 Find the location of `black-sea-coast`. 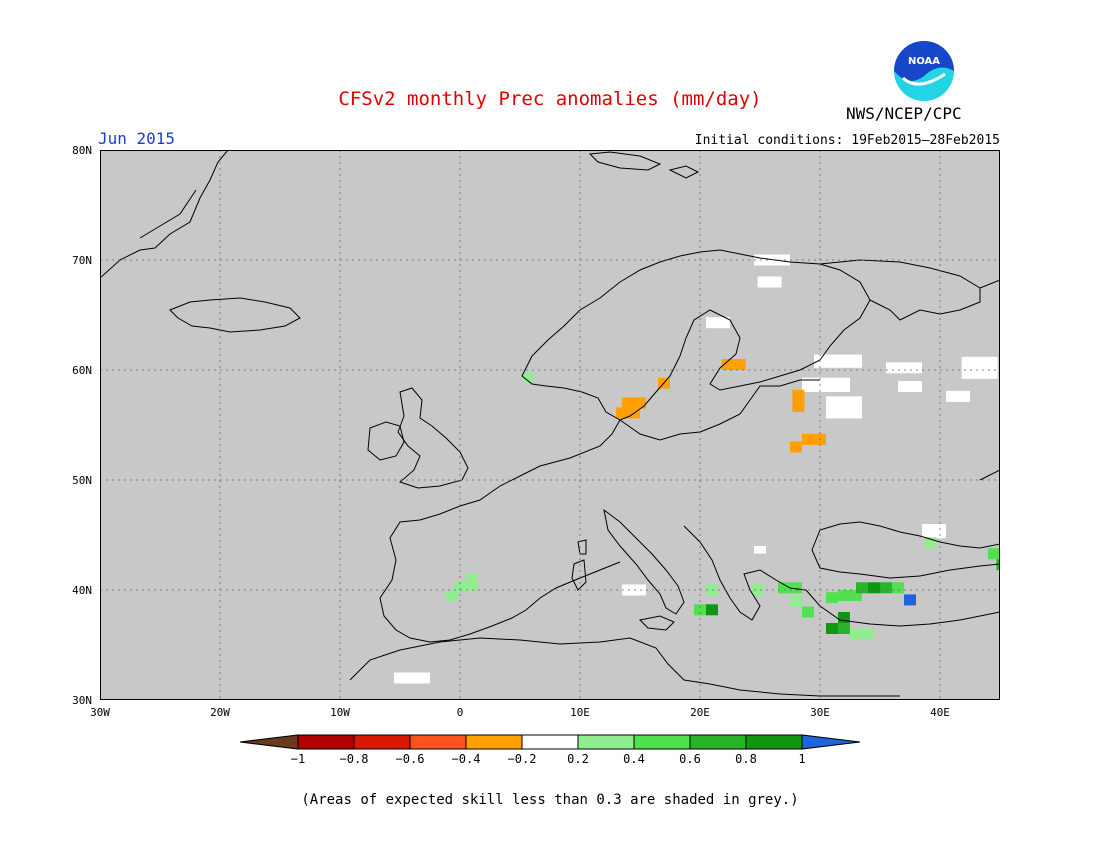

black-sea-coast is located at coordinates (909, 535).